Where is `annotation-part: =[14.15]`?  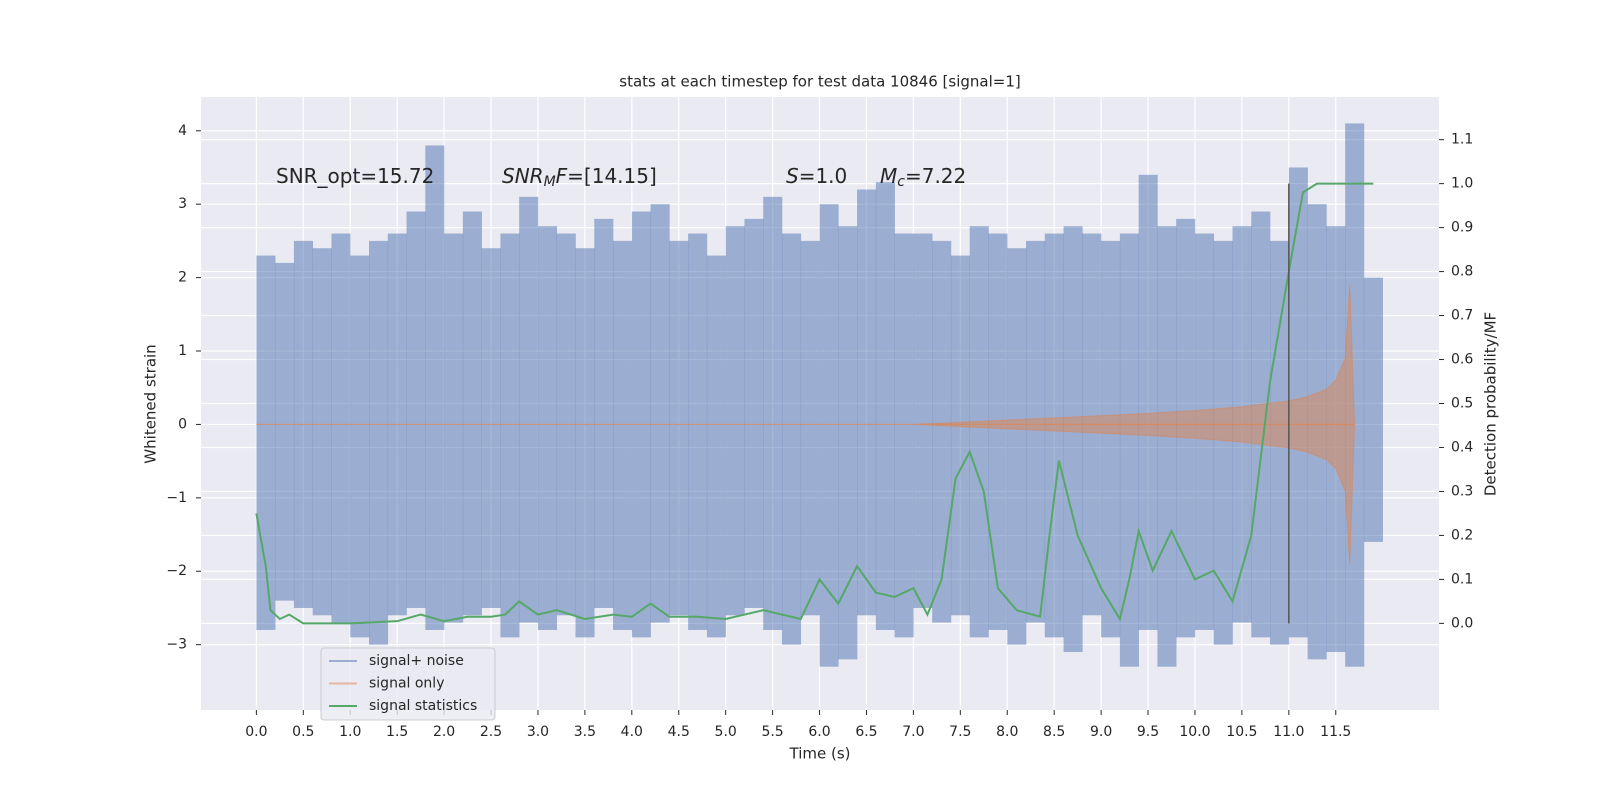
annotation-part: =[14.15] is located at coordinates (612, 176).